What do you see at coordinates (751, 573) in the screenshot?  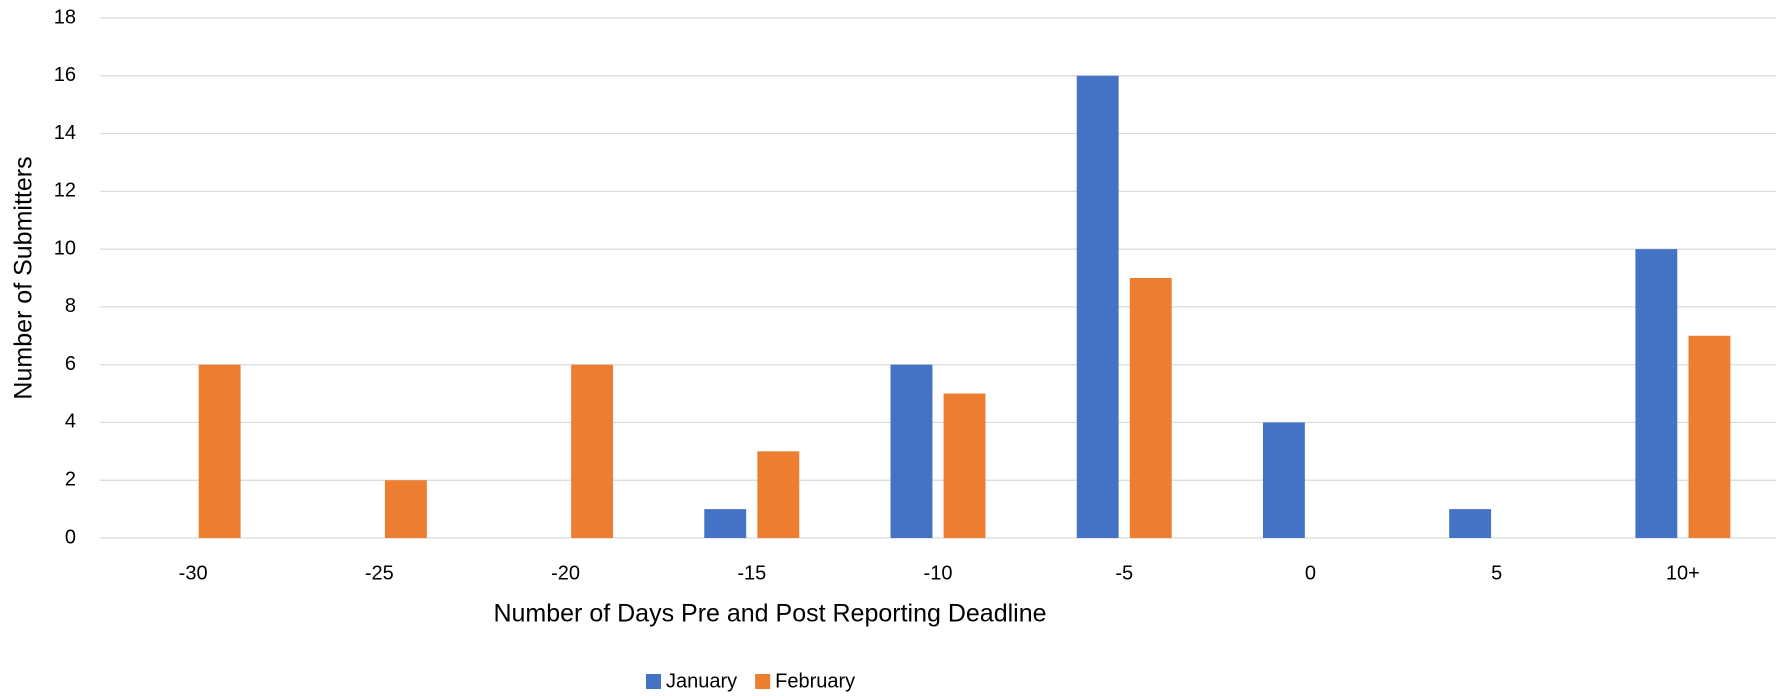 I see `x-tick-label: -15` at bounding box center [751, 573].